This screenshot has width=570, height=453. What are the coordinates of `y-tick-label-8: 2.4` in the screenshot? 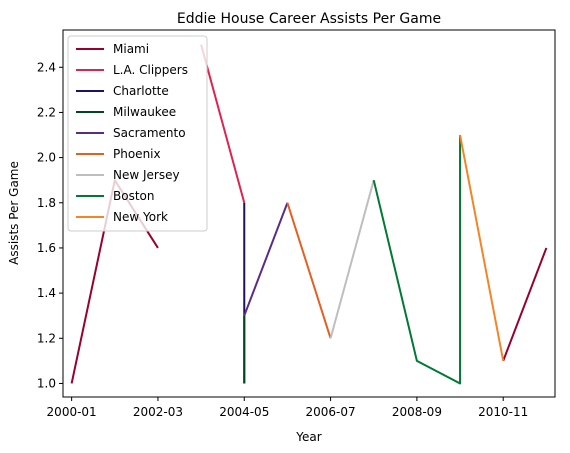 It's located at (46, 67).